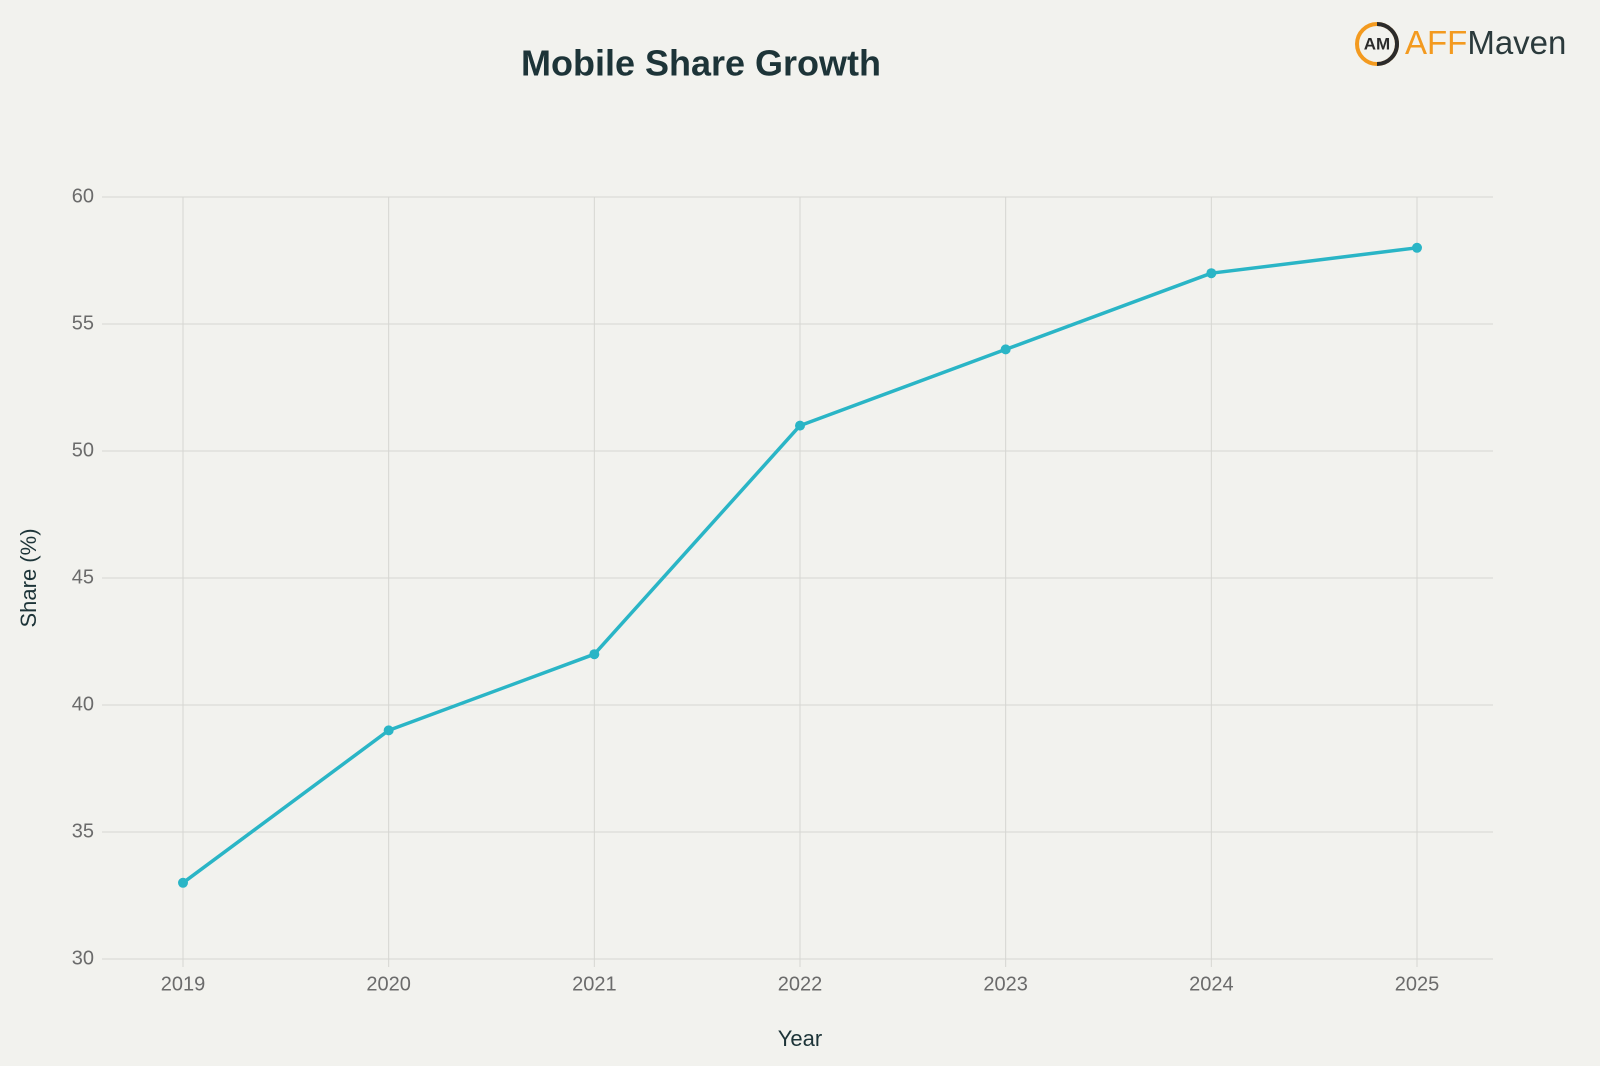 This screenshot has height=1066, width=1600. I want to click on y-tick-label: 45, so click(83, 577).